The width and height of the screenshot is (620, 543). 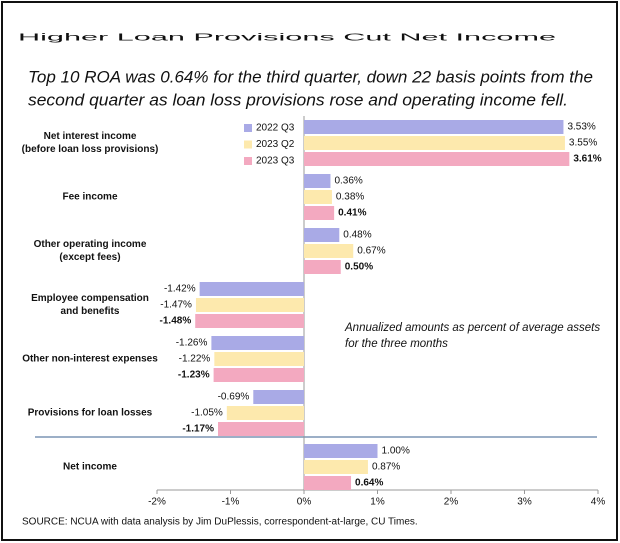 I want to click on value-label: 0.38%, so click(x=350, y=197).